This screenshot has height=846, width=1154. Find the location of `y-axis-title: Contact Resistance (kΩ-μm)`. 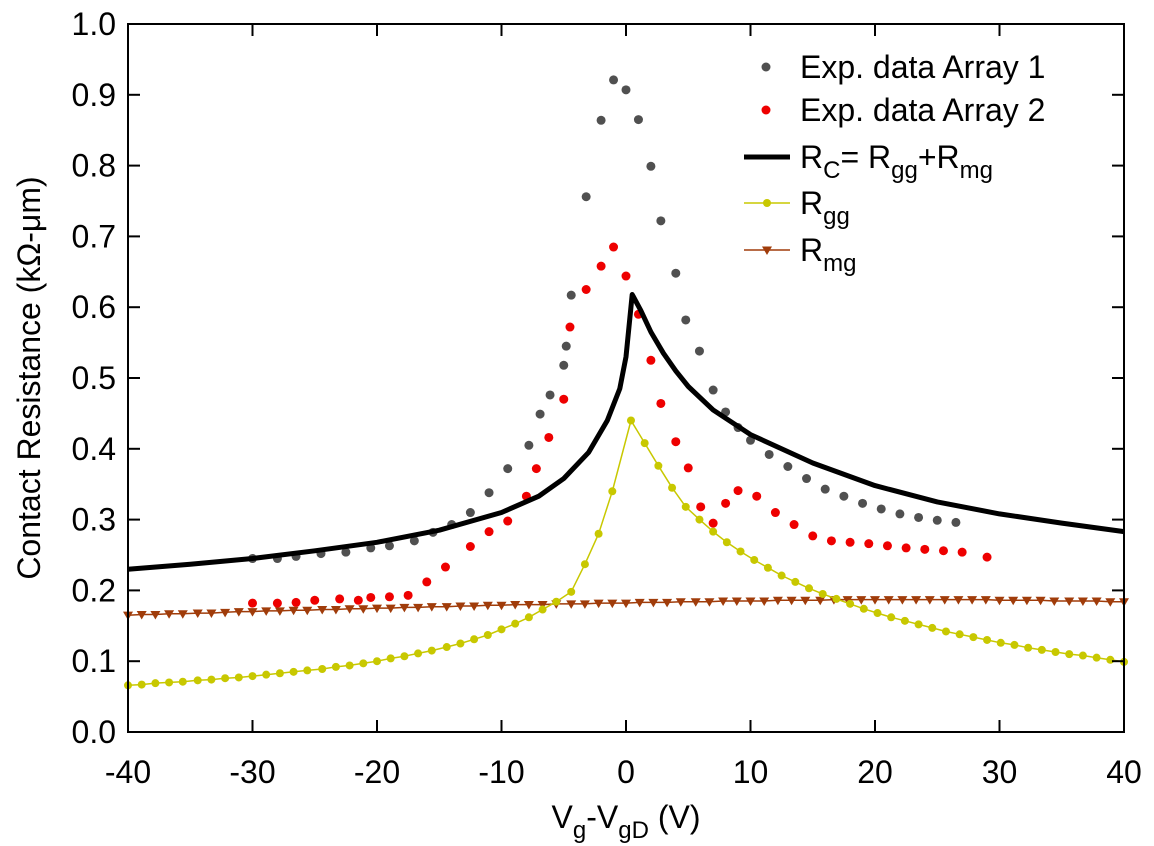

y-axis-title: Contact Resistance (kΩ-μm) is located at coordinates (29, 377).